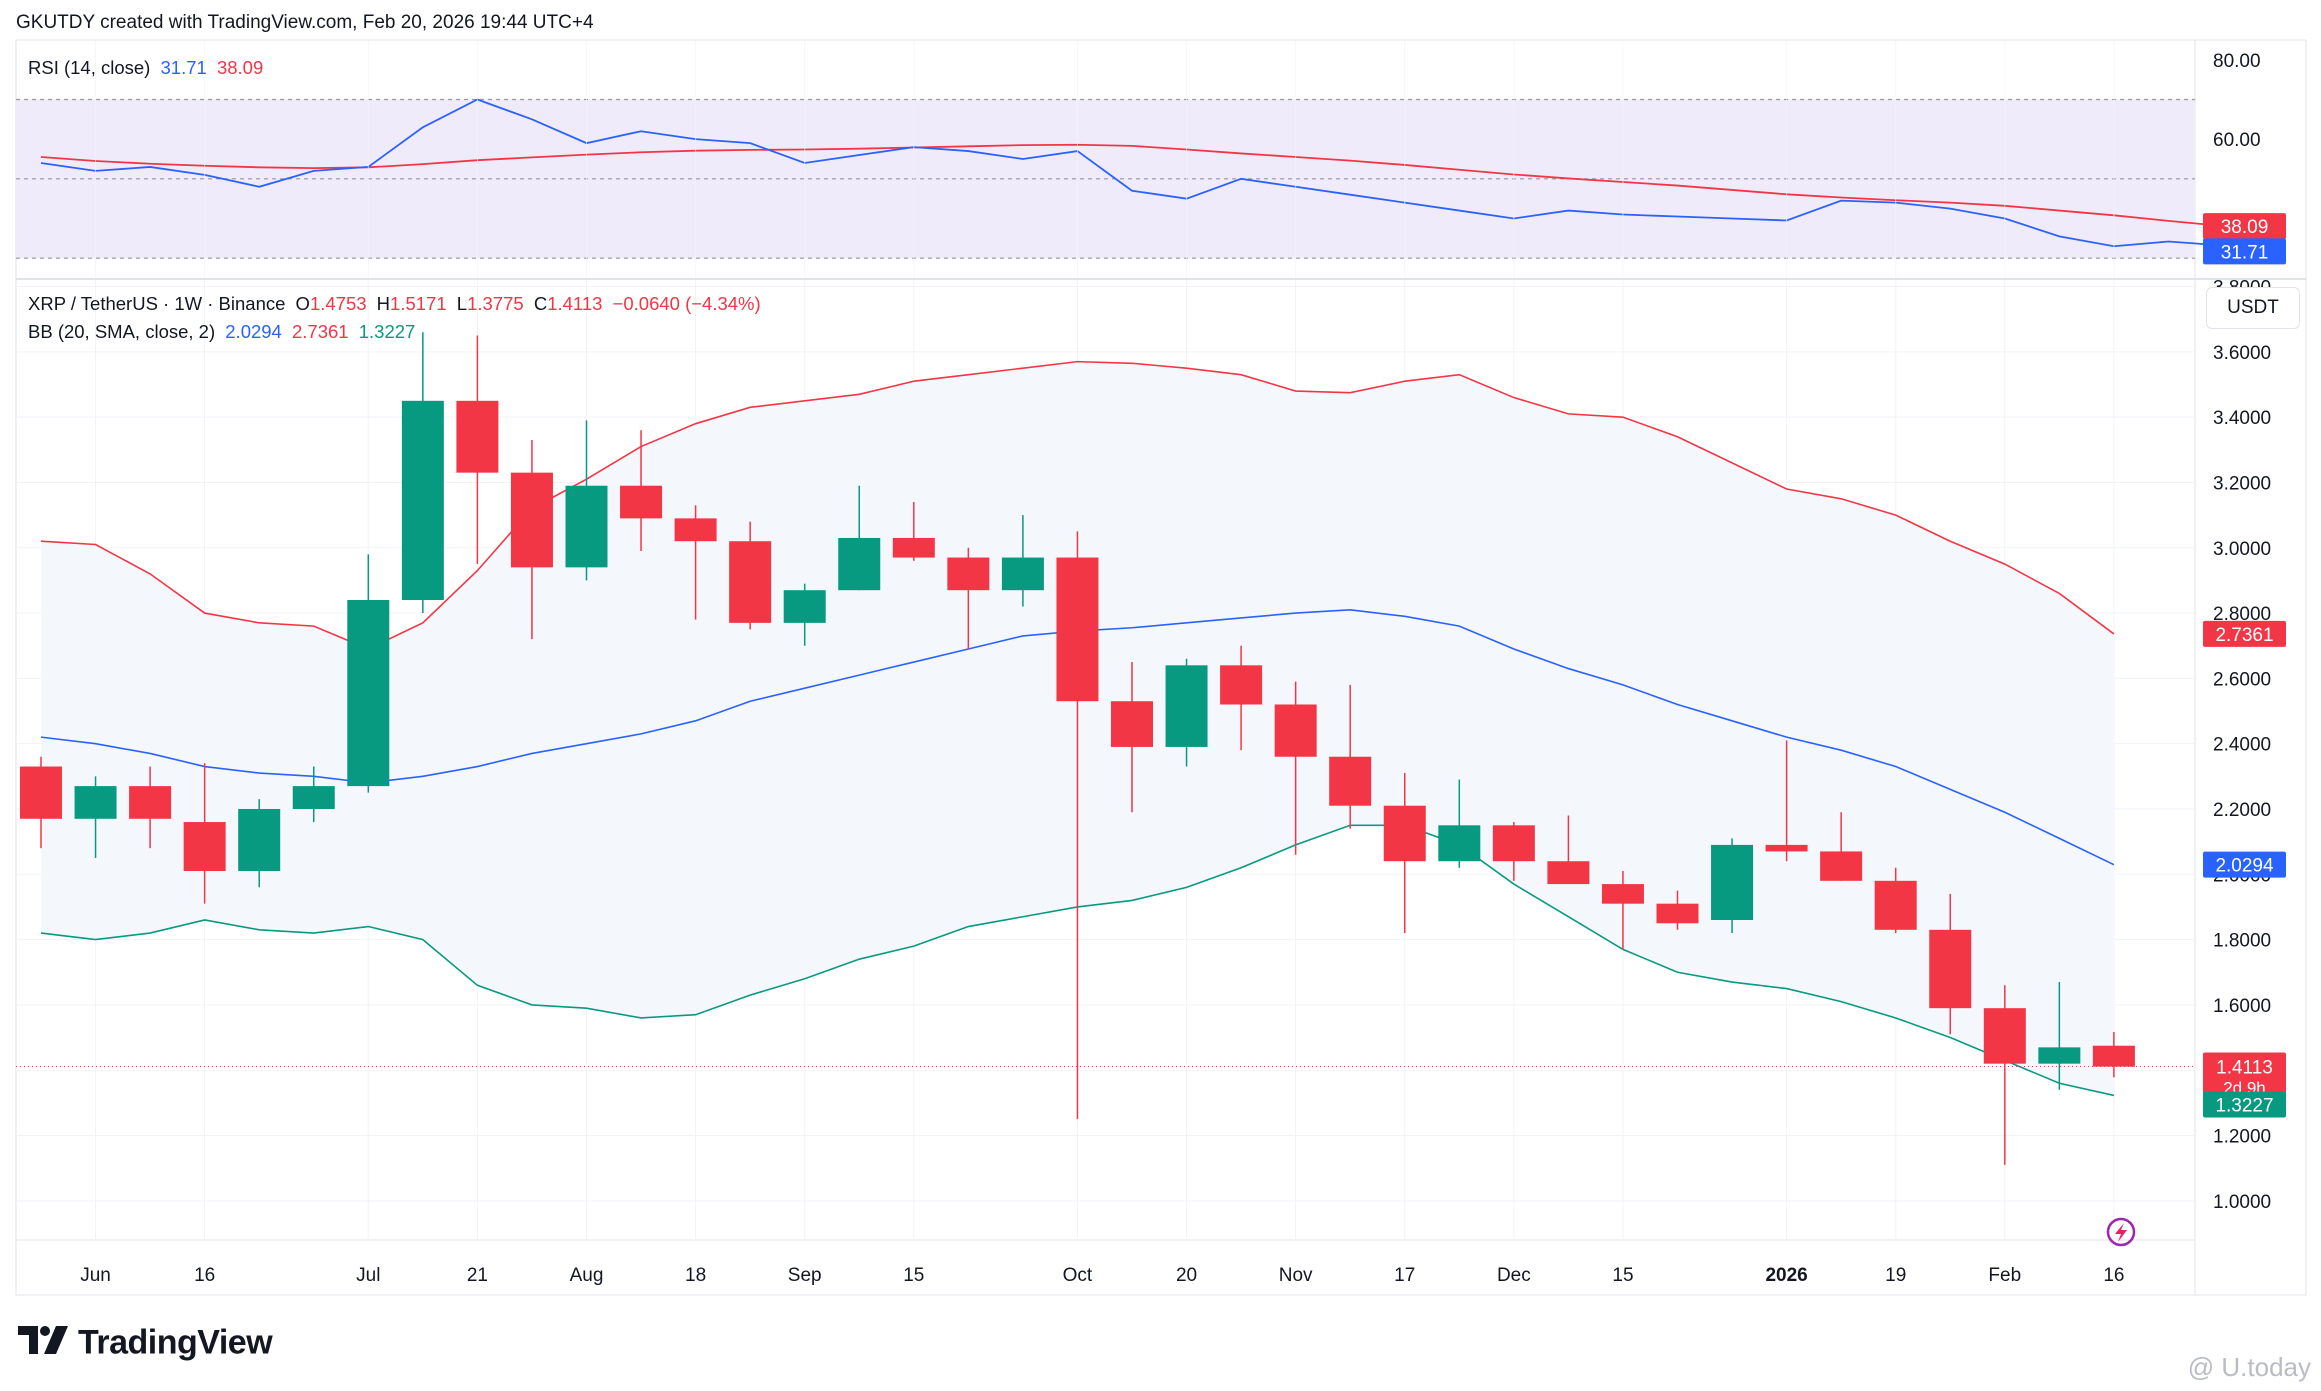  I want to click on rsi-legend-value: 31.71, so click(183, 67).